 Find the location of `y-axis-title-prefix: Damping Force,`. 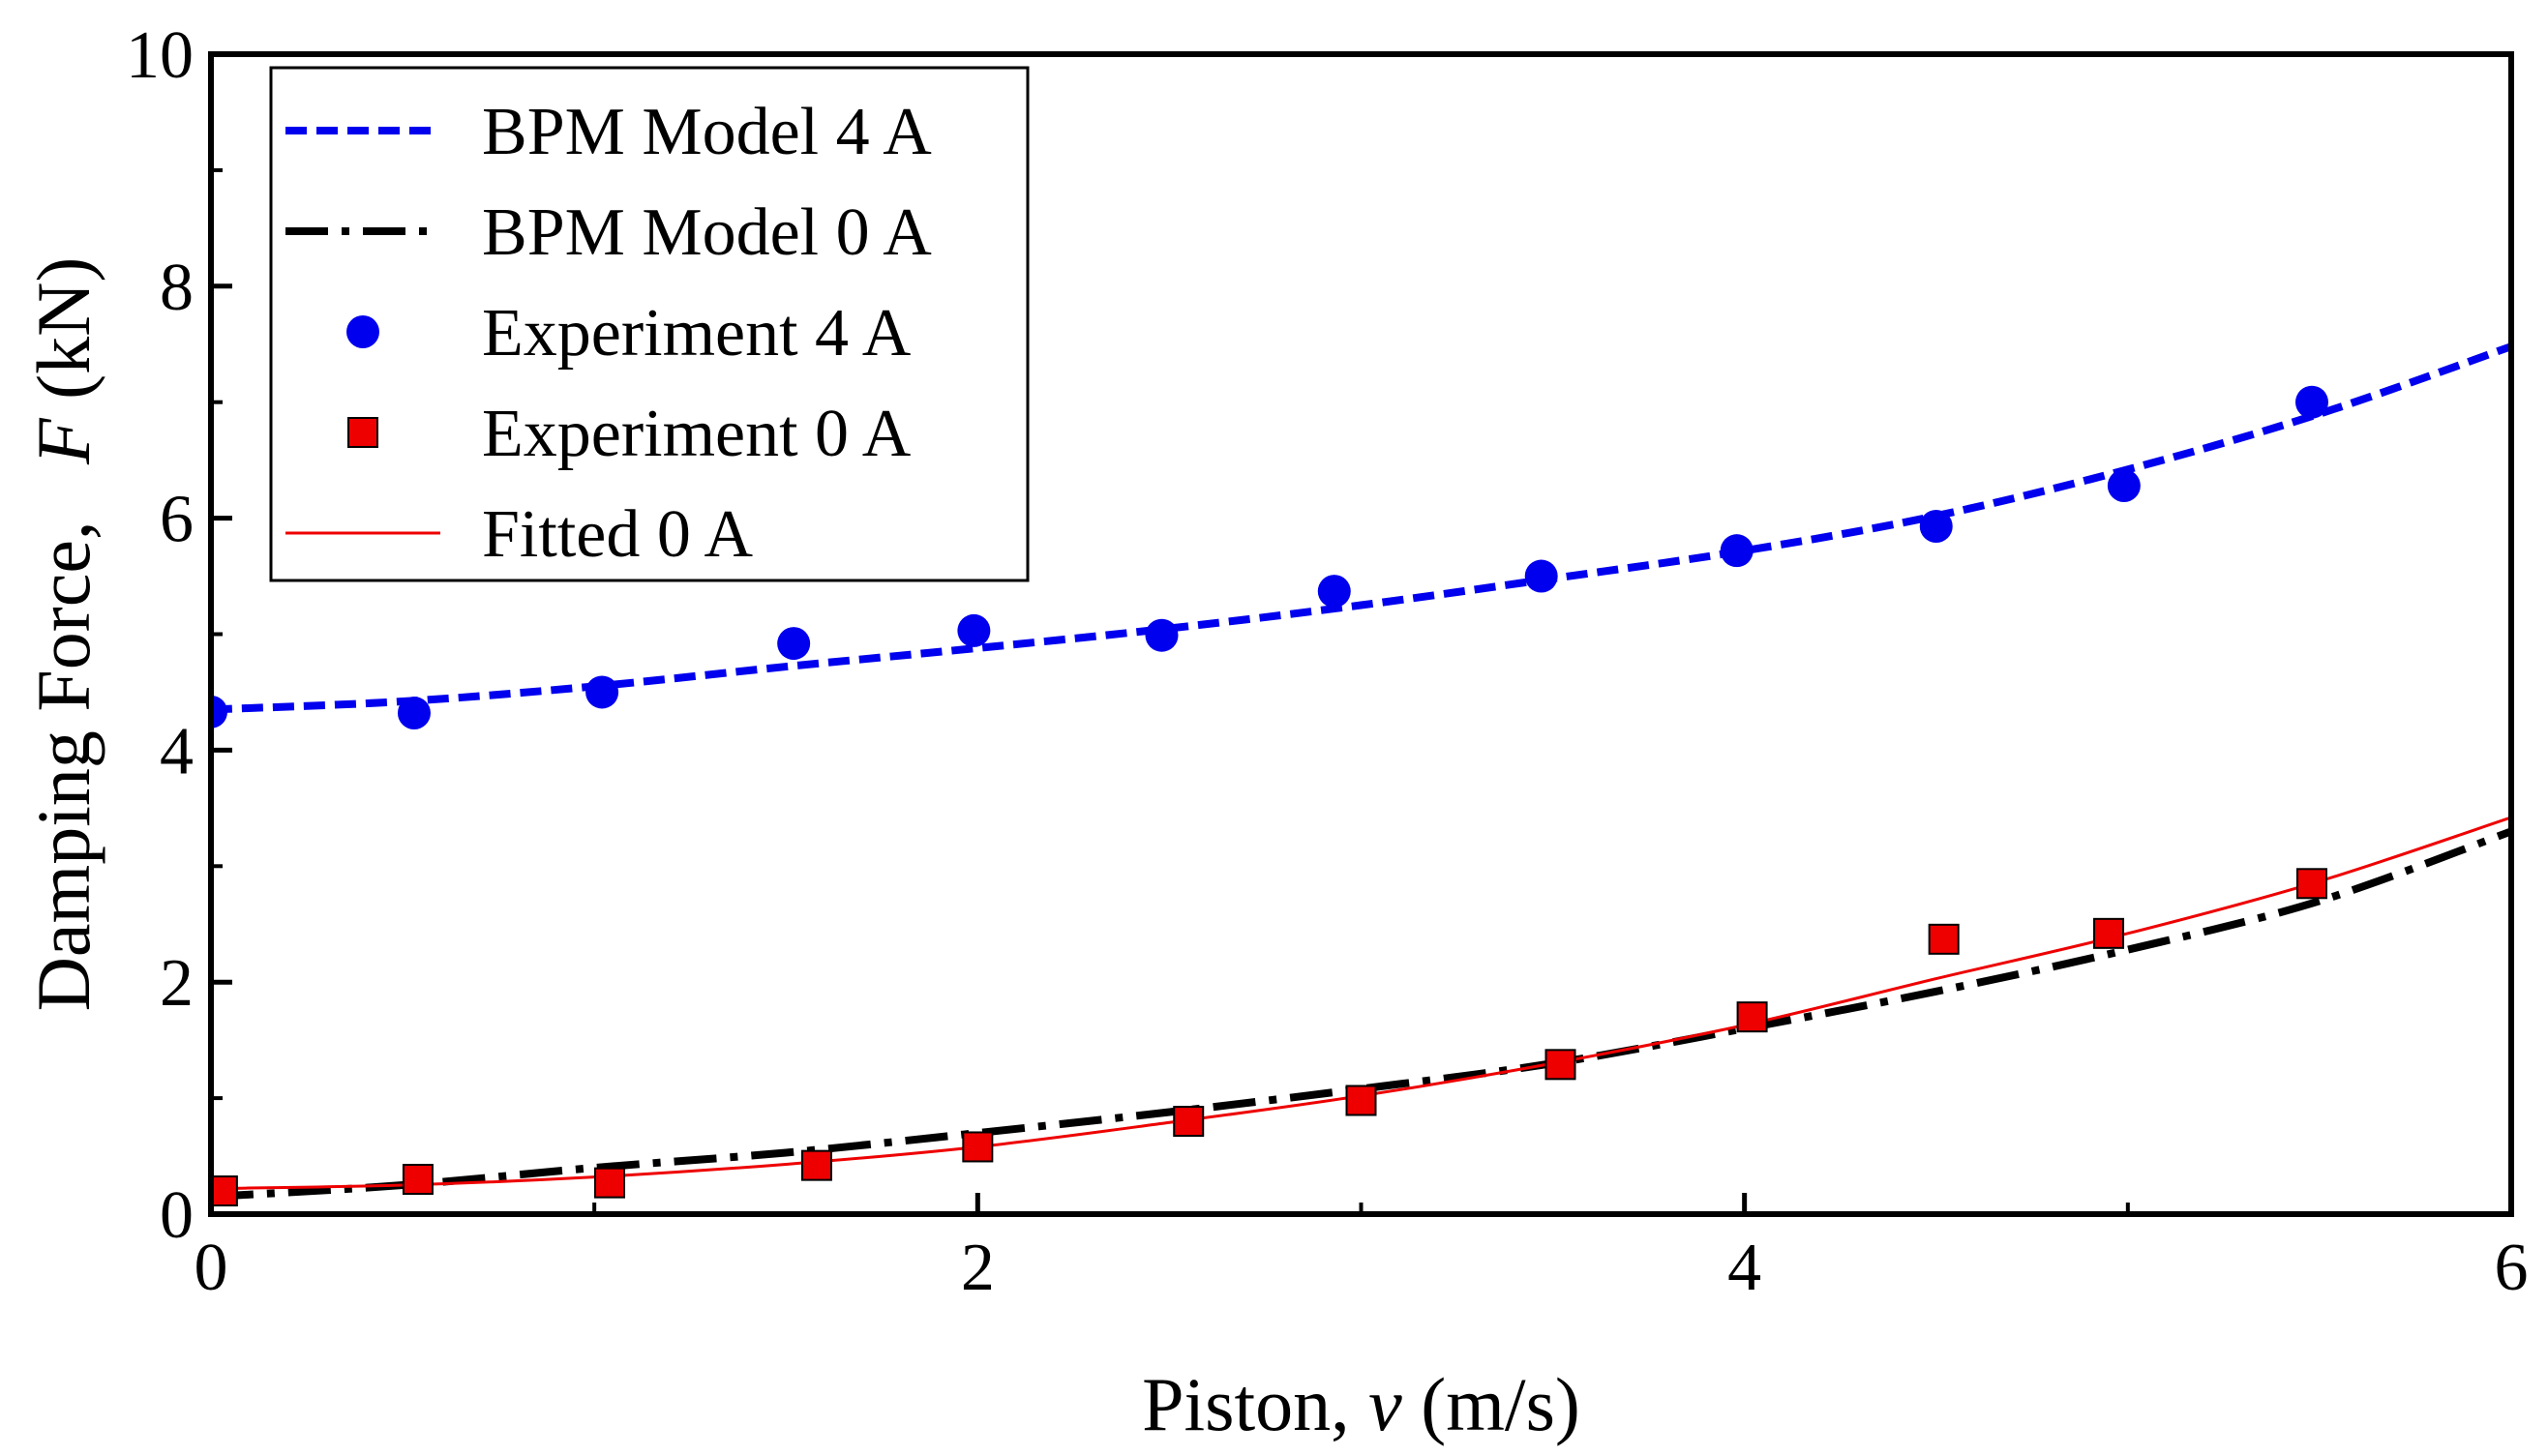

y-axis-title-prefix: Damping Force, is located at coordinates (63, 738).